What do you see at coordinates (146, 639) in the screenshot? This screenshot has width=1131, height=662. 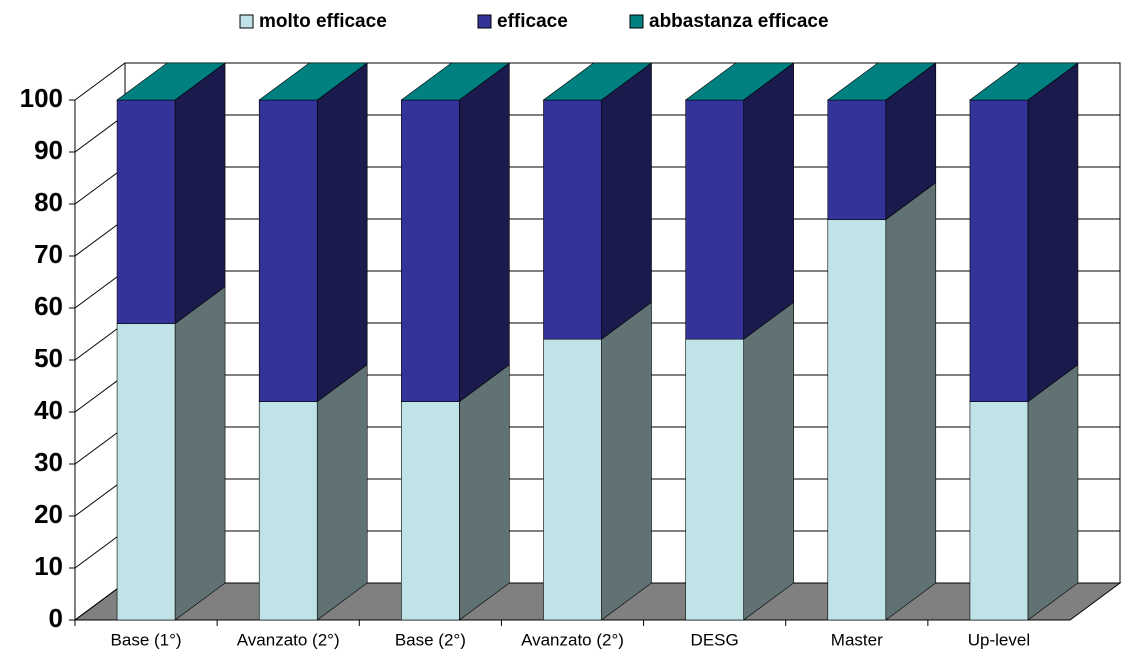 I see `x-tick-label: Base (1°)` at bounding box center [146, 639].